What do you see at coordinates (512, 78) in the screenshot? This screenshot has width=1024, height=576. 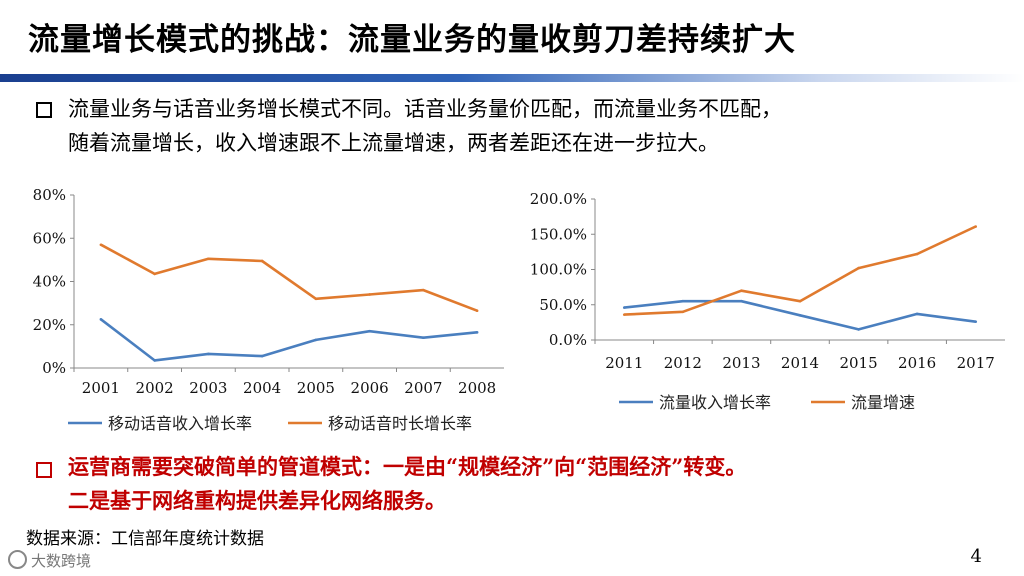 I see `title-underline` at bounding box center [512, 78].